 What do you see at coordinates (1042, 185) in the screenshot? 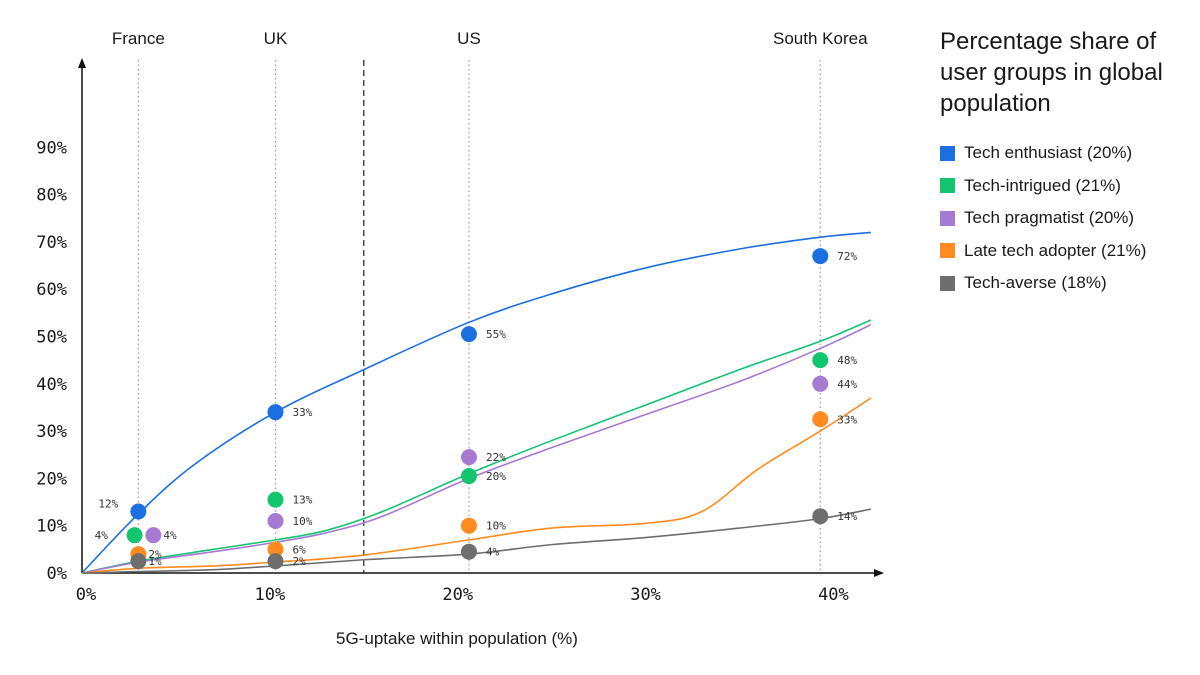
I see `legend-label: Tech-intrigued (21%)` at bounding box center [1042, 185].